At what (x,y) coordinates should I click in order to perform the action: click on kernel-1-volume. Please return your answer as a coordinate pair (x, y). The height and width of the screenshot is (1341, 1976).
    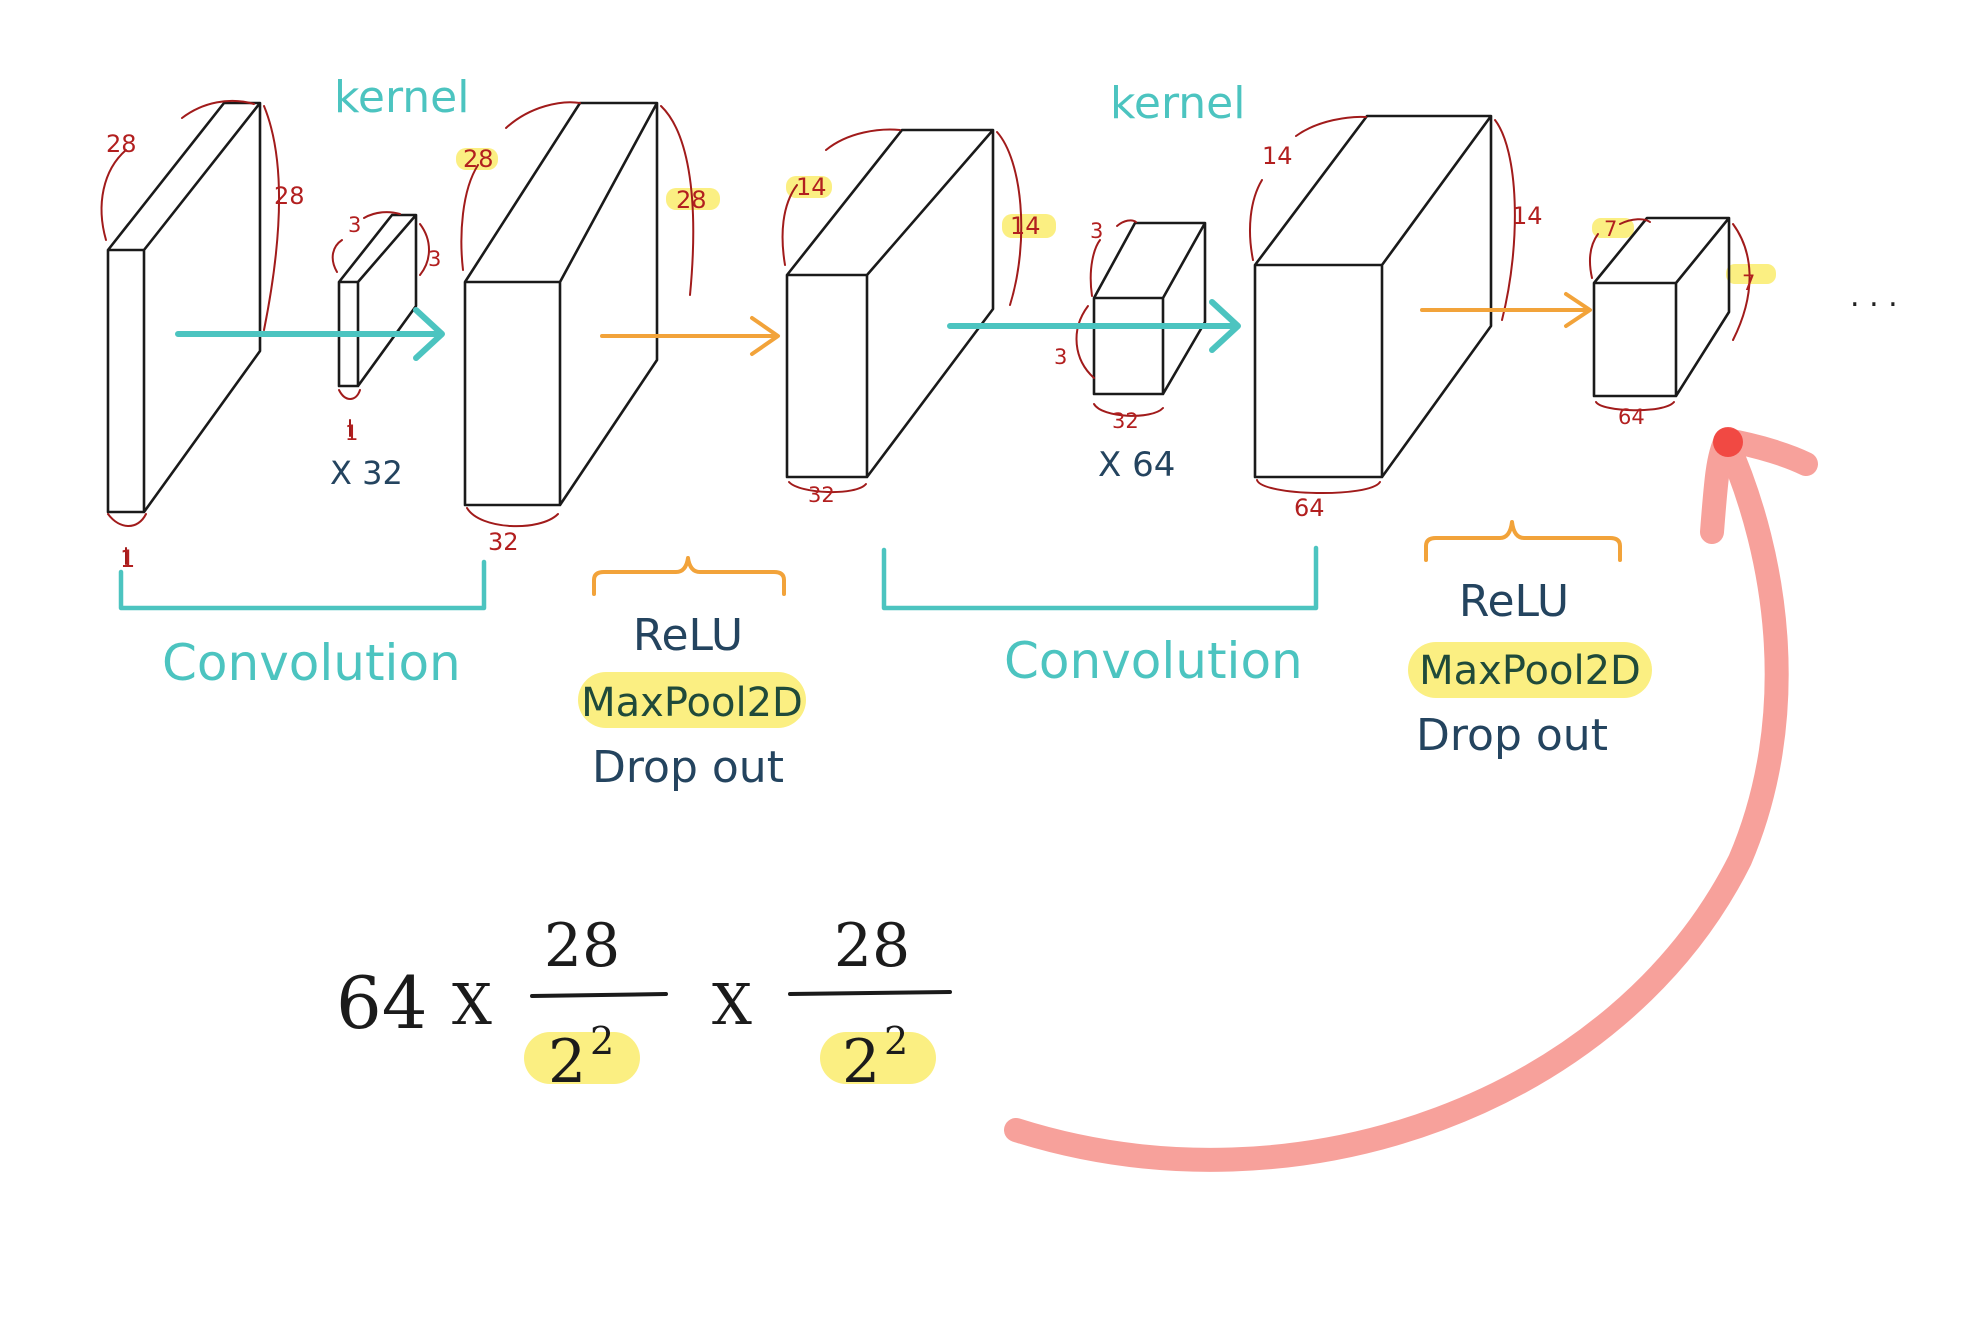
    Looking at the image, I should click on (377, 300).